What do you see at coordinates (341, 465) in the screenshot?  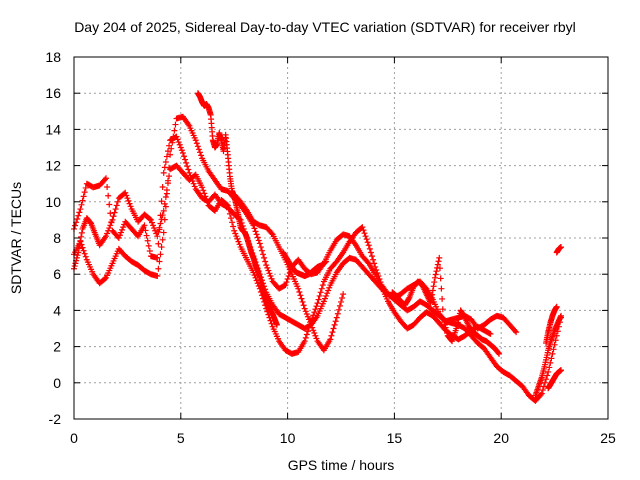 I see `x-axis-label: GPS time / hours` at bounding box center [341, 465].